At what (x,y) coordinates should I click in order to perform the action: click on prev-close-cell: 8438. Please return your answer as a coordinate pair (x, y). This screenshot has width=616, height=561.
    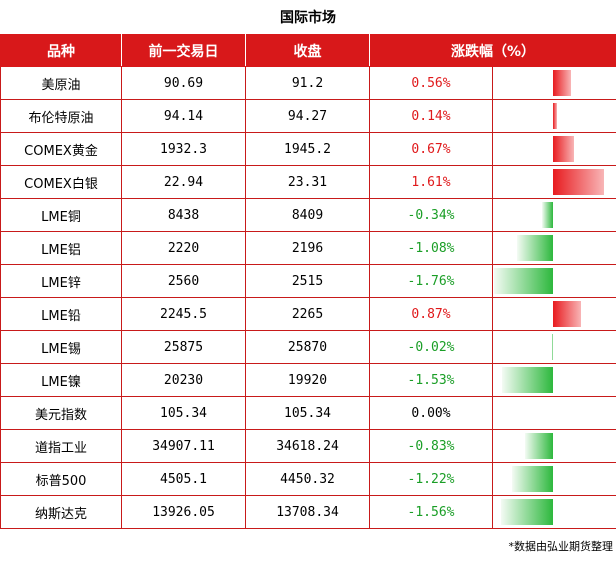
    Looking at the image, I should click on (183, 215).